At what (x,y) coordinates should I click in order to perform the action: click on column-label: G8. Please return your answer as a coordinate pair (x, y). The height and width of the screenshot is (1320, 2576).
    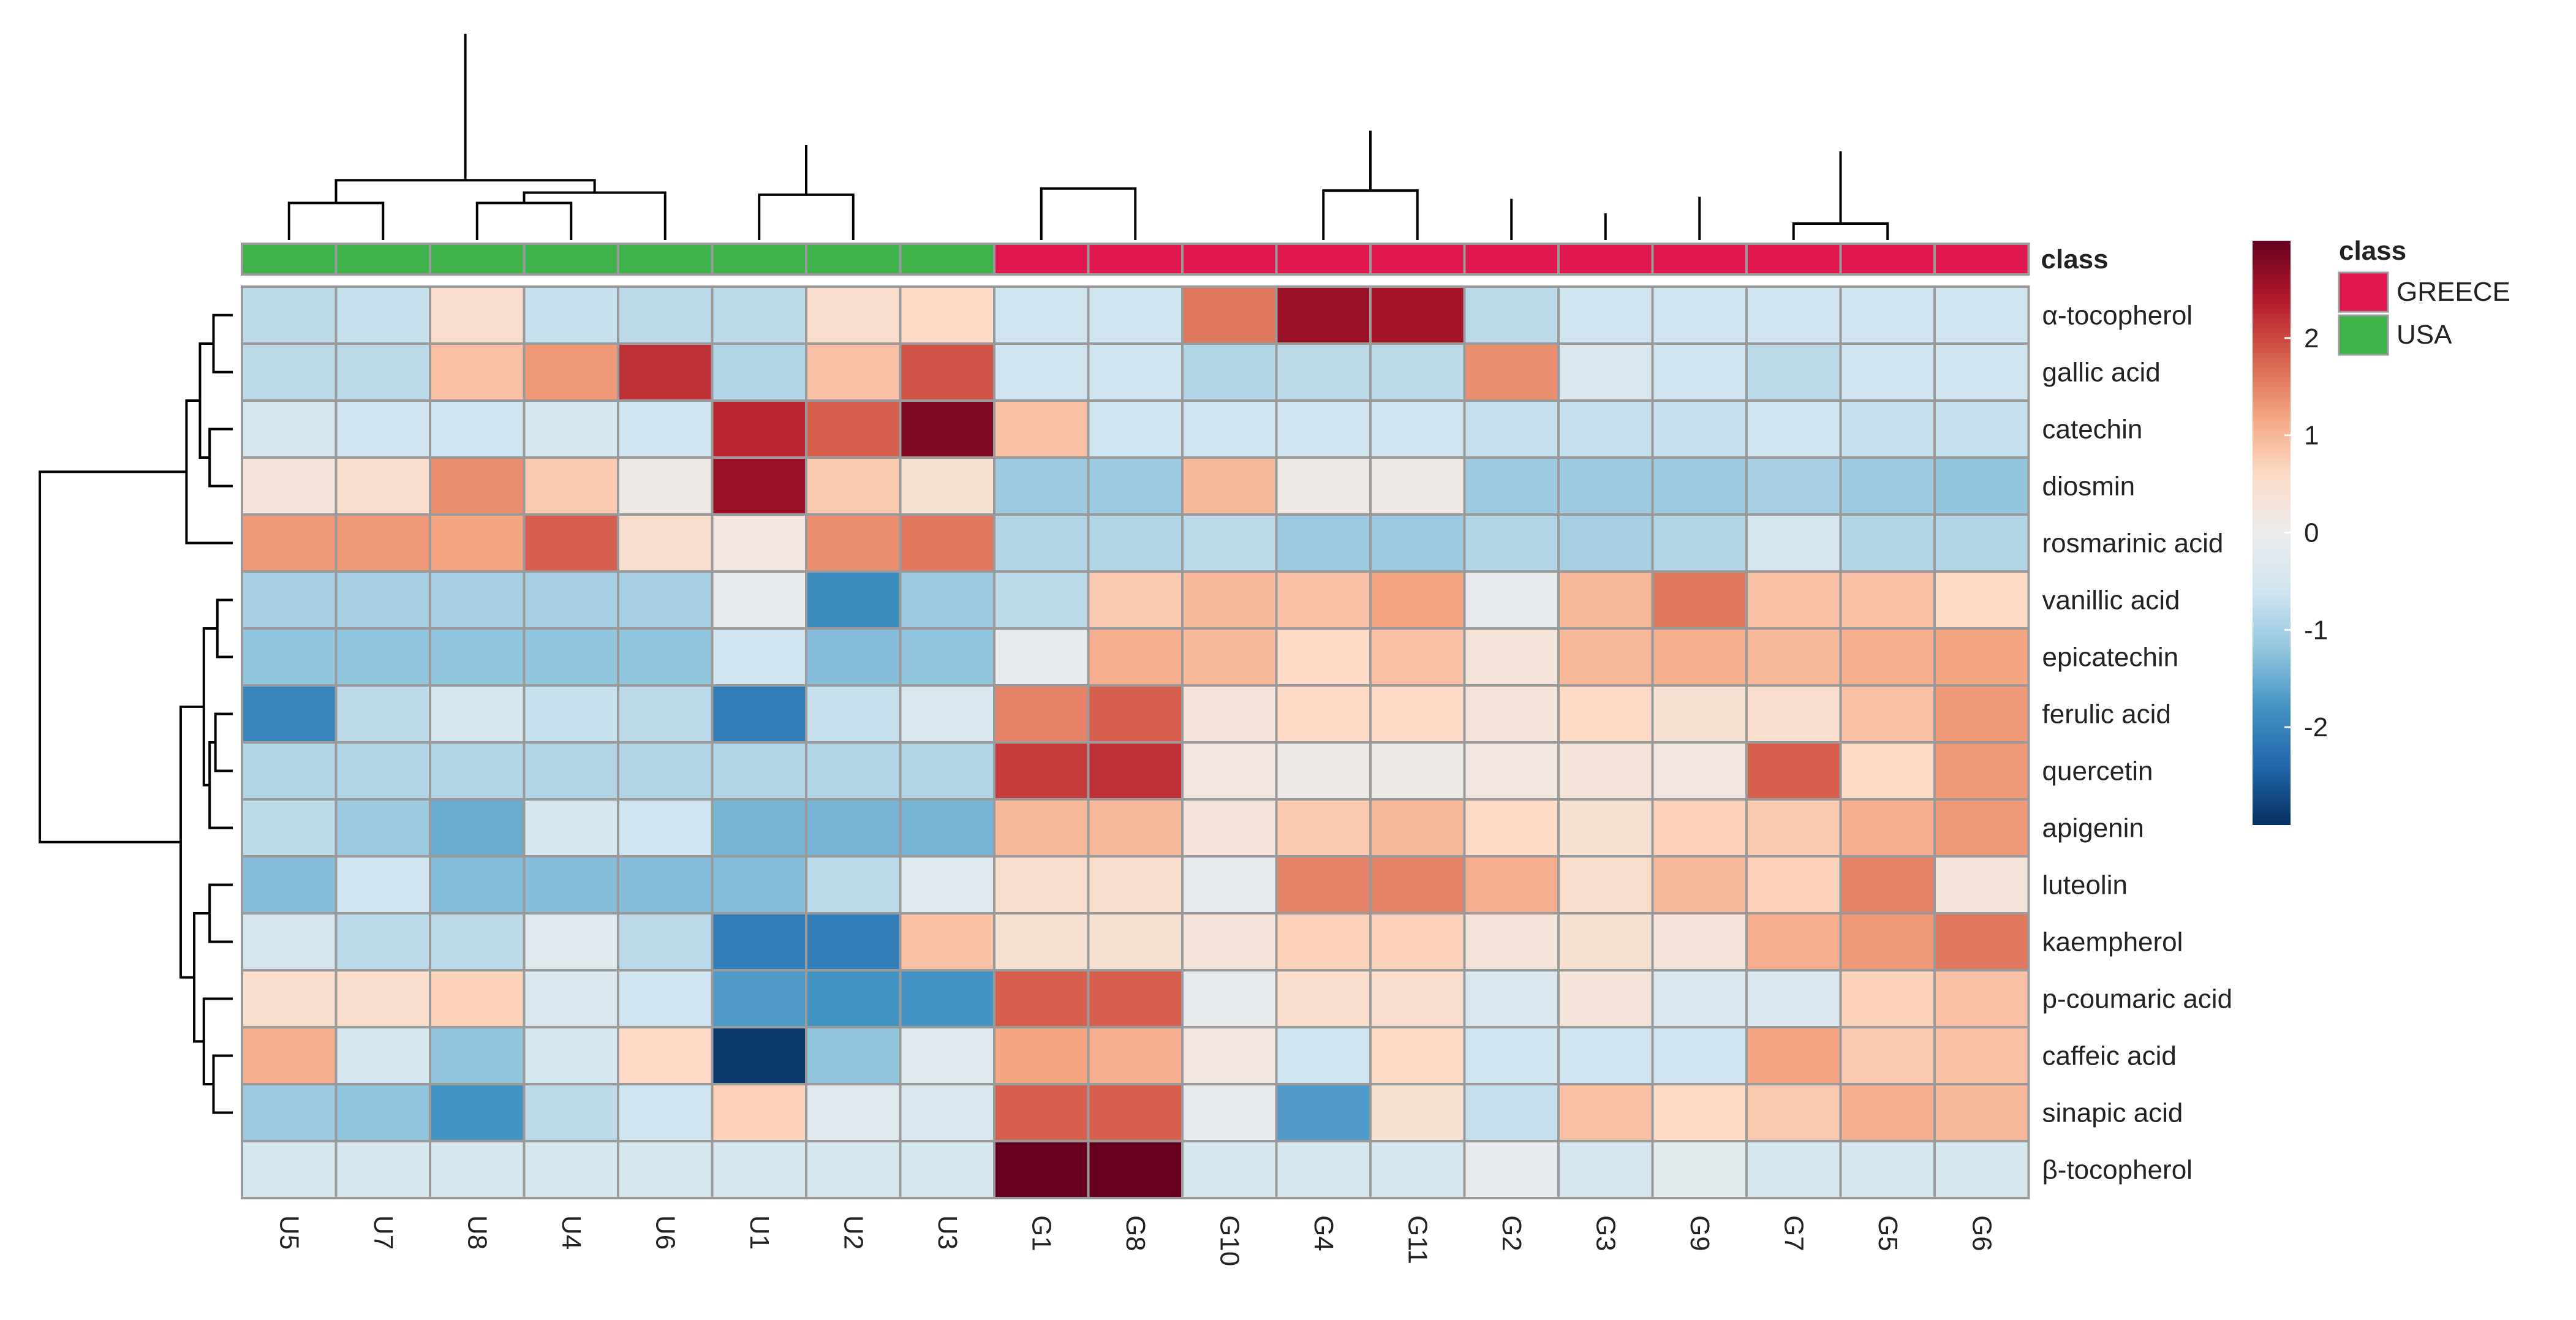
    Looking at the image, I should click on (1135, 1233).